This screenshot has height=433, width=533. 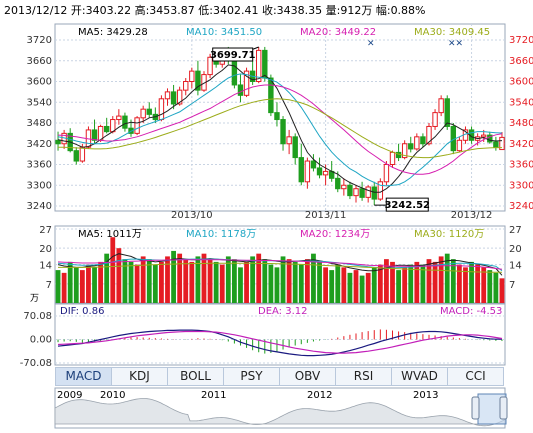 I want to click on price-tick-right: 3420, so click(x=521, y=144).